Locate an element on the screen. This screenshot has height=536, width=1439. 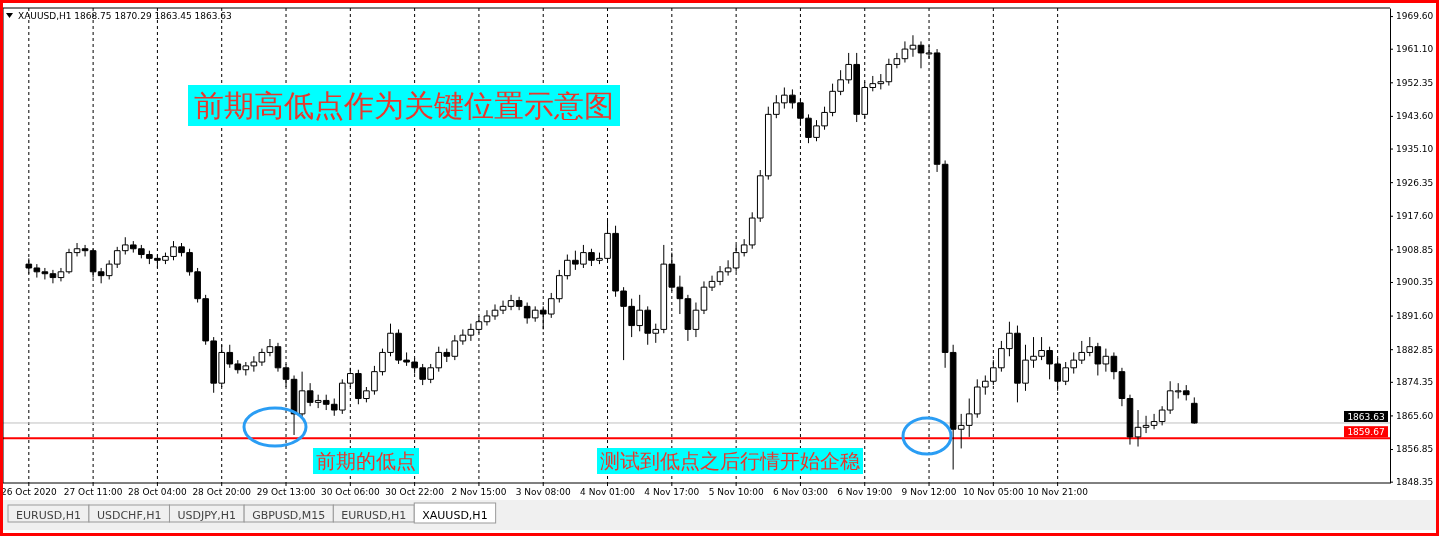
text: GBPUSD,M15 is located at coordinates (289, 515).